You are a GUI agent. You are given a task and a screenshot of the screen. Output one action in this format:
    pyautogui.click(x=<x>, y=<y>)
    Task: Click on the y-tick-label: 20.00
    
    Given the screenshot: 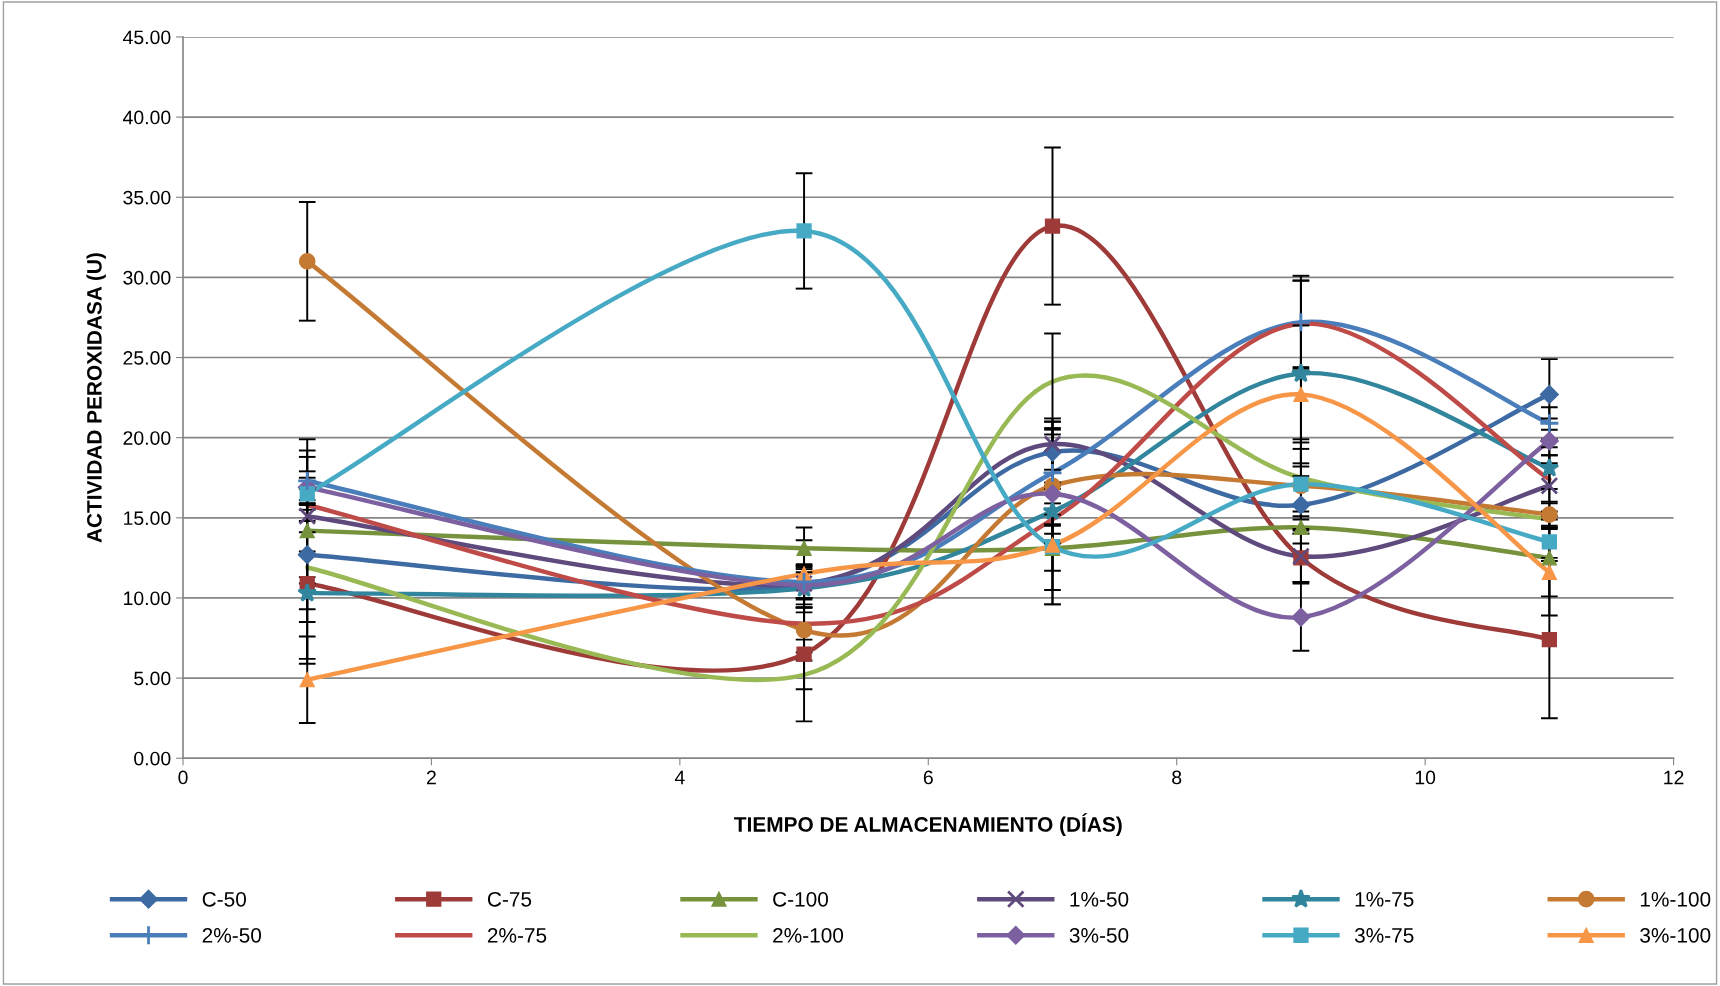 What is the action you would take?
    pyautogui.click(x=147, y=438)
    